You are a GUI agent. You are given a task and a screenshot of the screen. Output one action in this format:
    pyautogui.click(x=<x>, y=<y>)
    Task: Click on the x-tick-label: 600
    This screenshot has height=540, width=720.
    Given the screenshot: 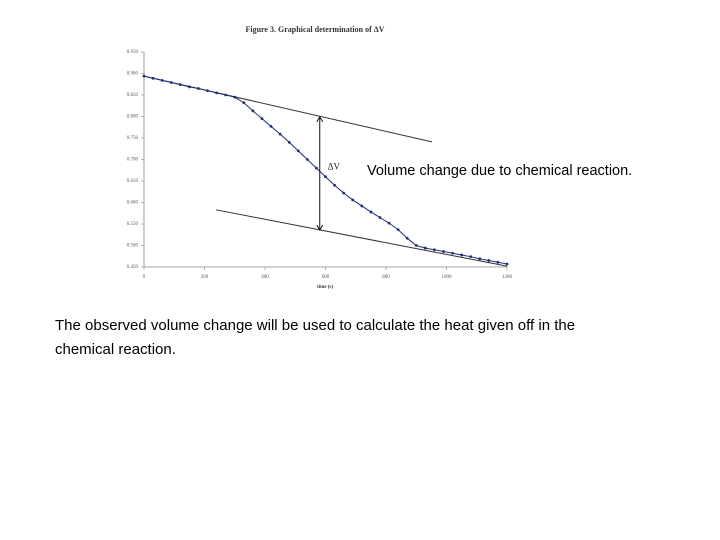 What is the action you would take?
    pyautogui.click(x=326, y=277)
    